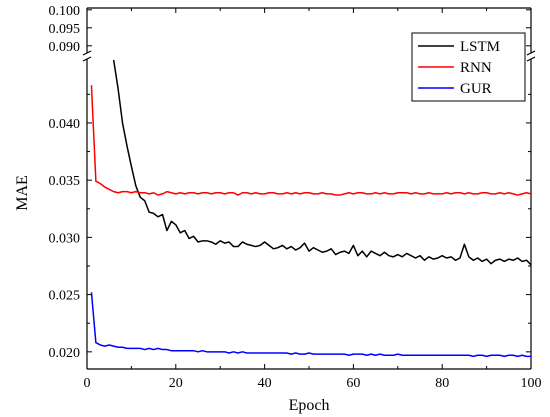 Image resolution: width=550 pixels, height=417 pixels. Describe the element at coordinates (531, 383) in the screenshot. I see `x-tick-label-100: 100` at that location.